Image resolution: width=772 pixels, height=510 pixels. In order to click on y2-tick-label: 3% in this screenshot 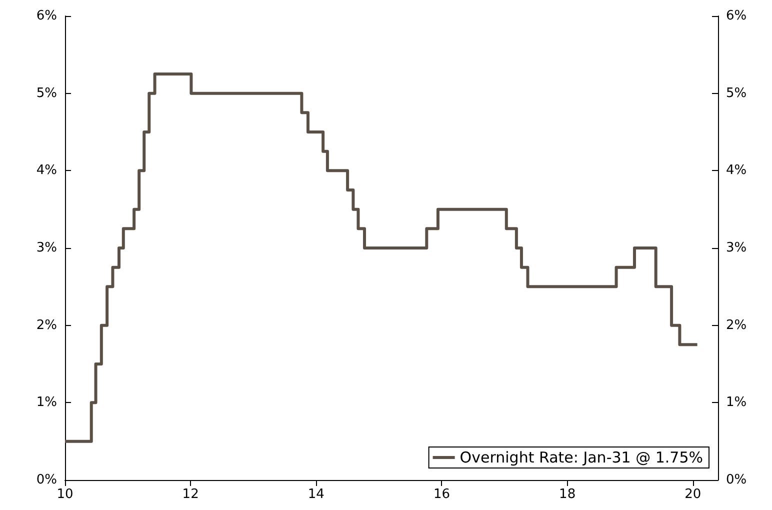, I will do `click(736, 248)`.